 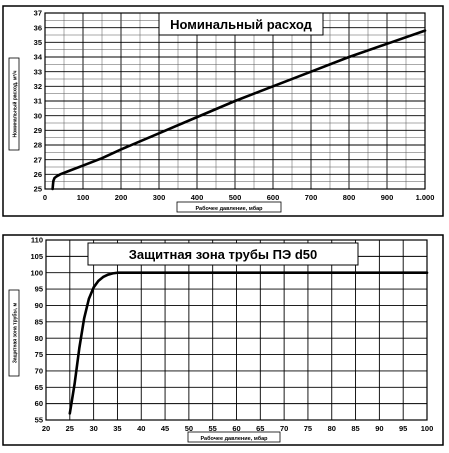 What do you see at coordinates (308, 428) in the screenshot?
I see `x-tick-label: 75` at bounding box center [308, 428].